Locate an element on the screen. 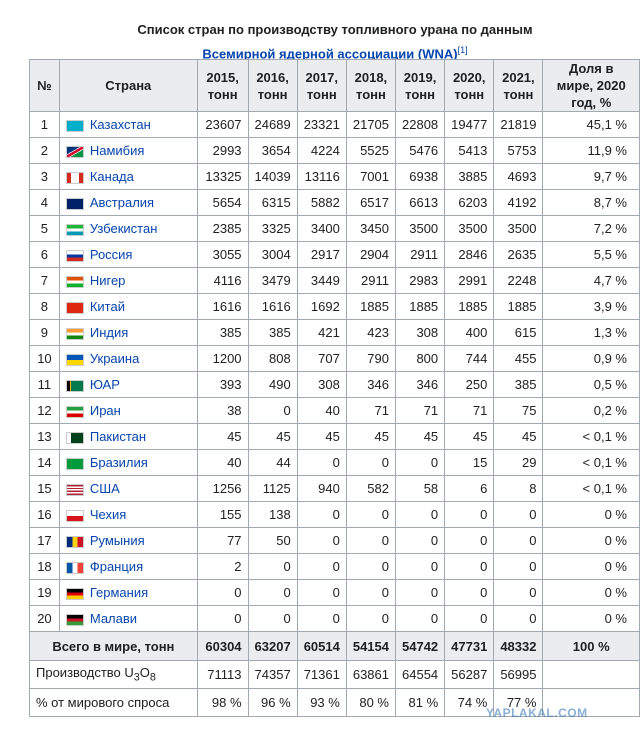 Image resolution: width=640 pixels, height=743 pixels. table-row: 18 Франция 2 0 0 0 0 0 0 0 % is located at coordinates (334, 566).